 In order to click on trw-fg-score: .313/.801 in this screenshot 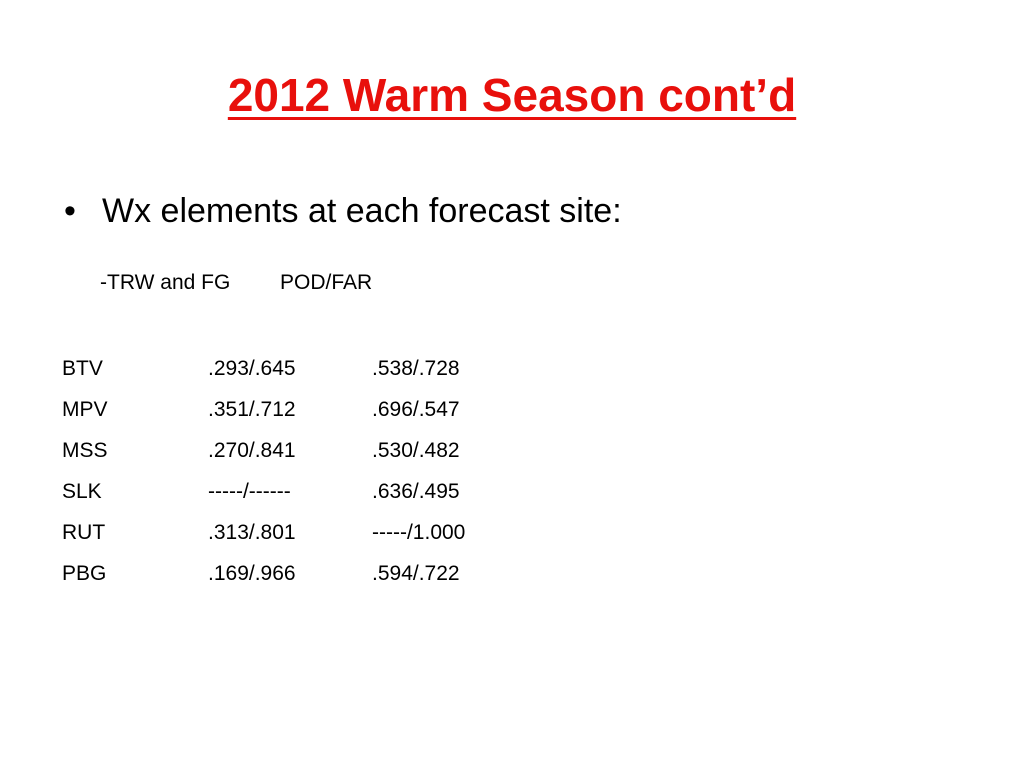, I will do `click(252, 532)`.